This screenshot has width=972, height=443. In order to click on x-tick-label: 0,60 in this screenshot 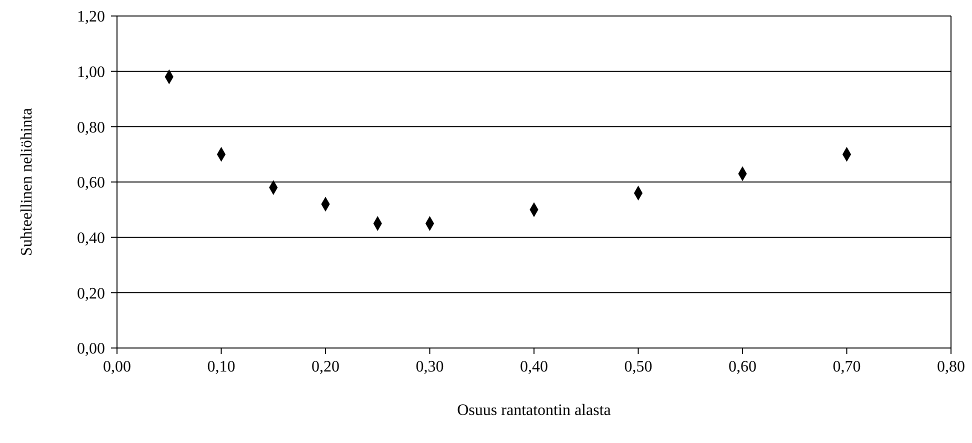, I will do `click(742, 367)`.